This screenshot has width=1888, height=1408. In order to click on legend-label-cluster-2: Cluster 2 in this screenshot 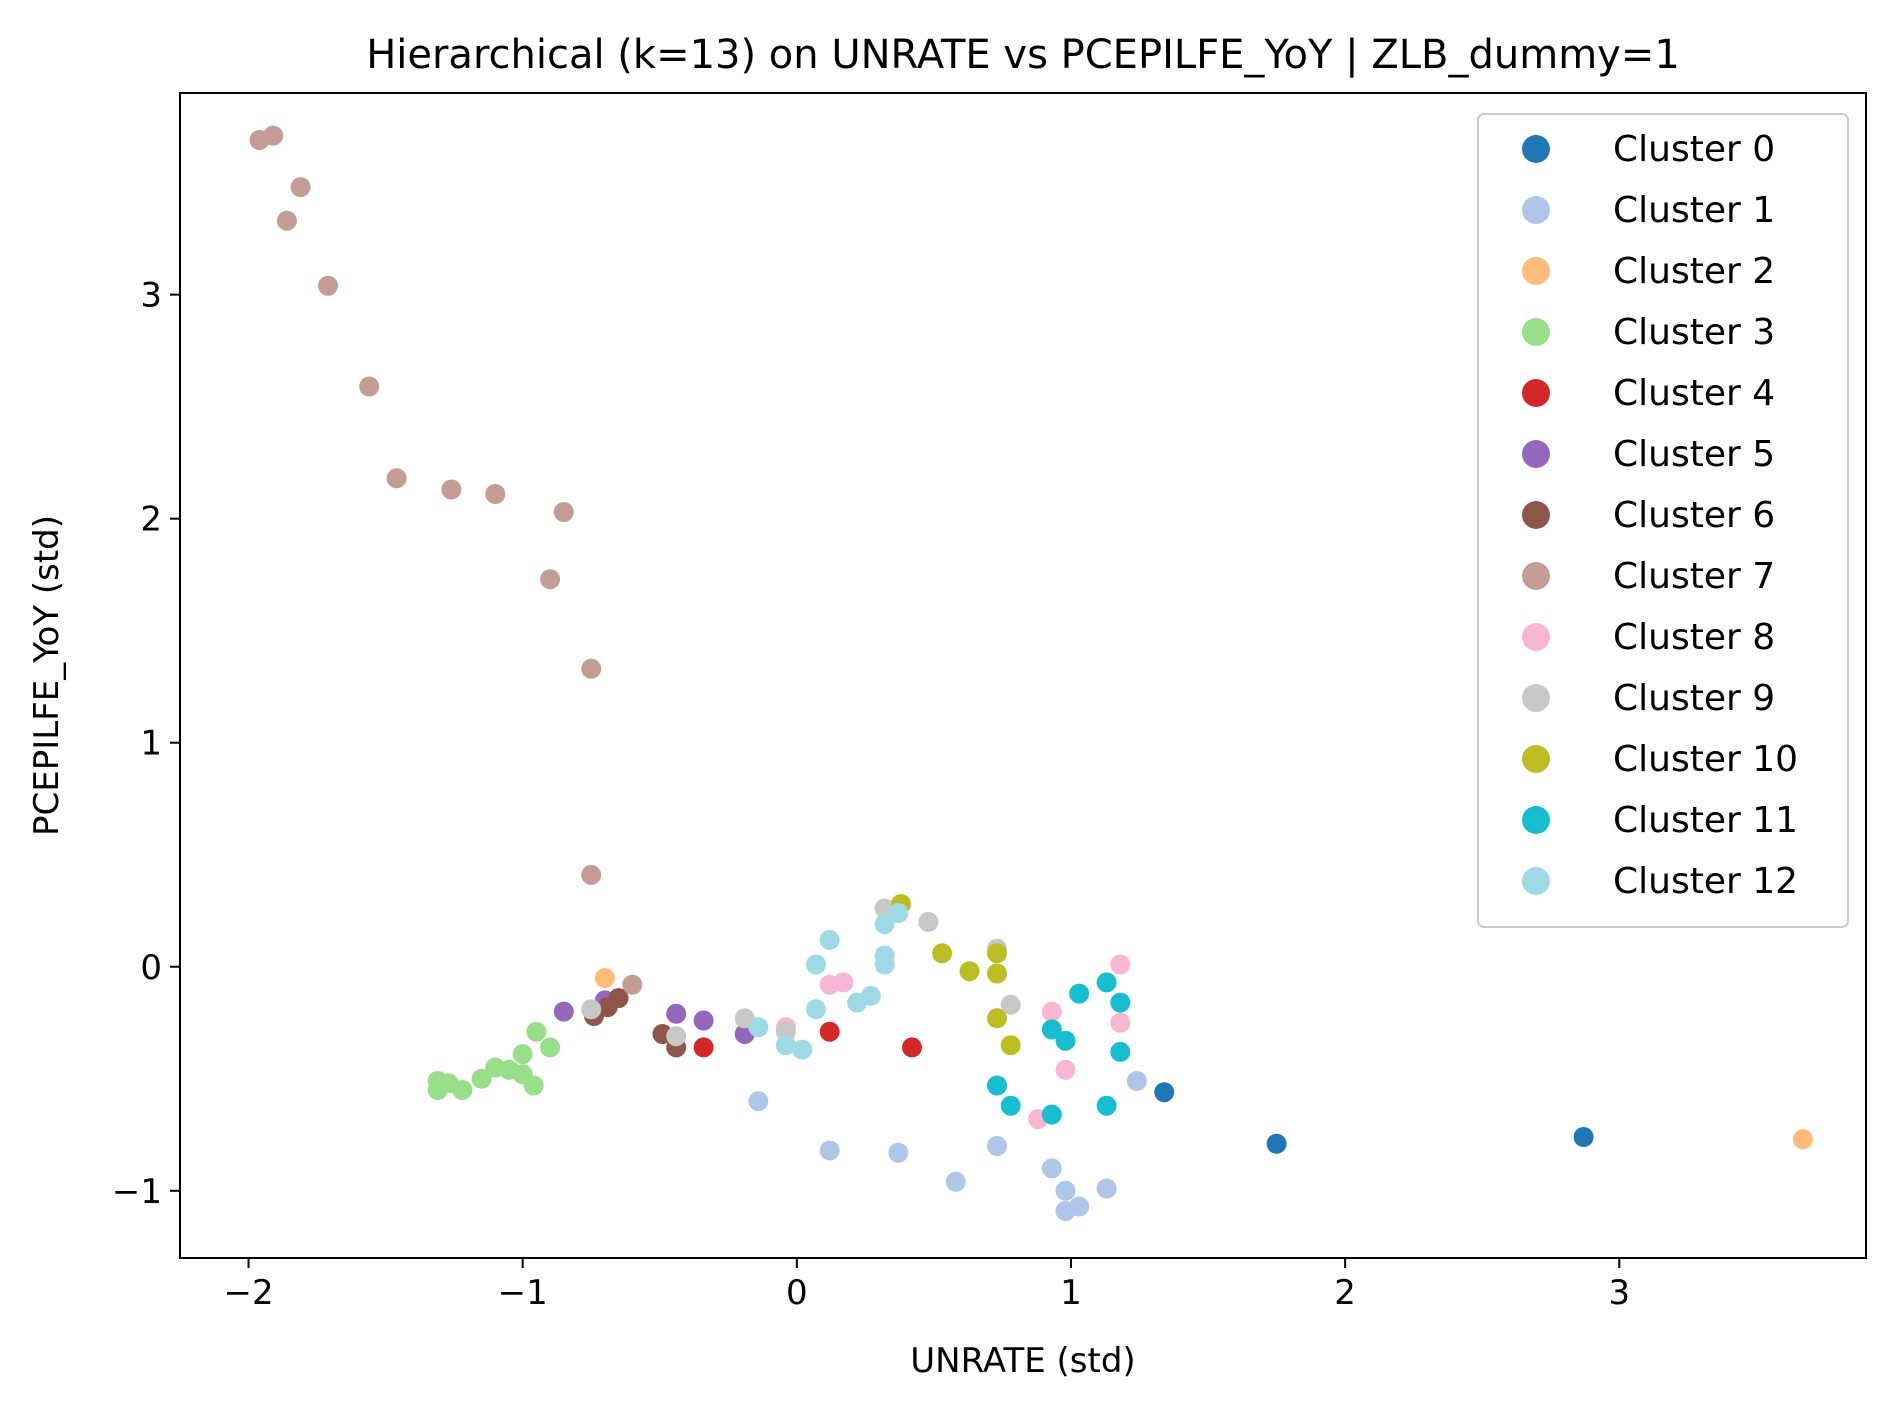, I will do `click(1694, 271)`.